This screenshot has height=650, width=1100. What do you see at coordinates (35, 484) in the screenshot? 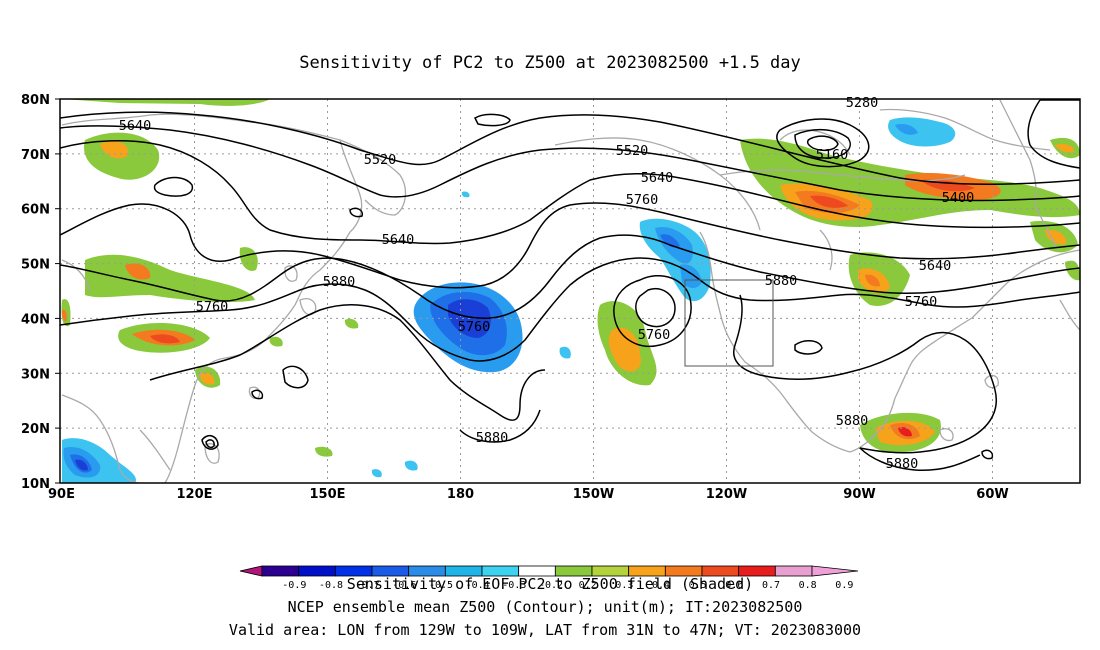
I see `lat-label: 10N` at bounding box center [35, 484].